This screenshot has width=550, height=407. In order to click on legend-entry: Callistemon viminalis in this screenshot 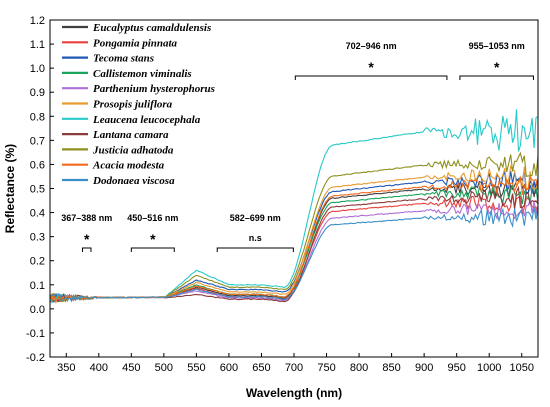, I will do `click(142, 74)`.